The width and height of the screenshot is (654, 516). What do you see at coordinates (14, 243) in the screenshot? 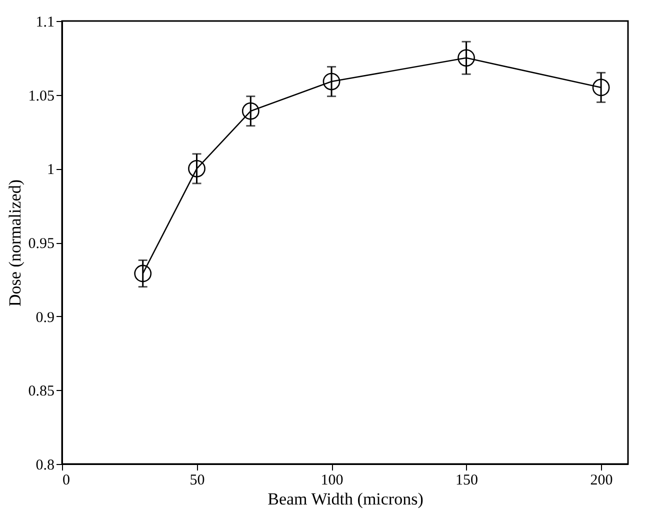
I see `y-axis-title: Dose (normalized)` at bounding box center [14, 243].